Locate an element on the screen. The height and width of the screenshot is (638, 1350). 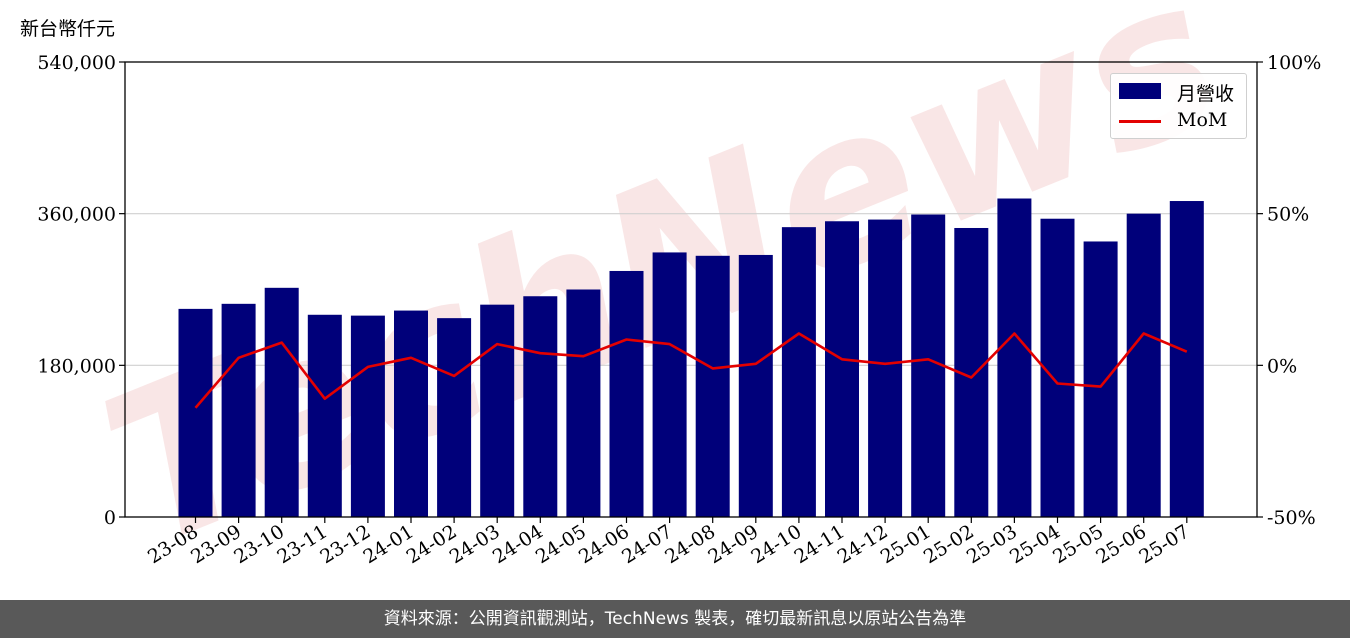
legend-item-revenue: 月營收 is located at coordinates (1178, 91).